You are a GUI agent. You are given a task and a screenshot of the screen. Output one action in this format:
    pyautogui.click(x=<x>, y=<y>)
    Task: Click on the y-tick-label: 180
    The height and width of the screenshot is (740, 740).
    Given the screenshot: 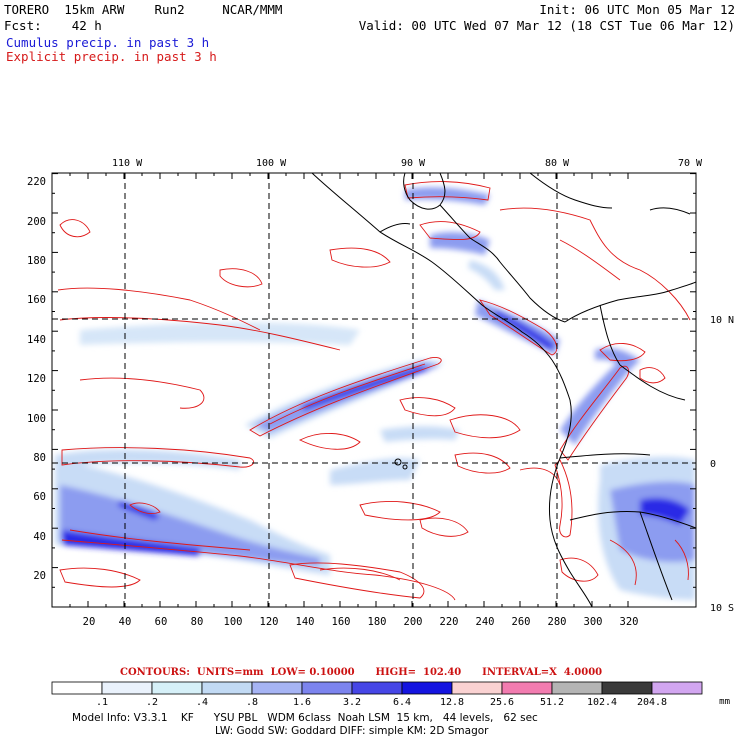 What is the action you would take?
    pyautogui.click(x=36, y=261)
    